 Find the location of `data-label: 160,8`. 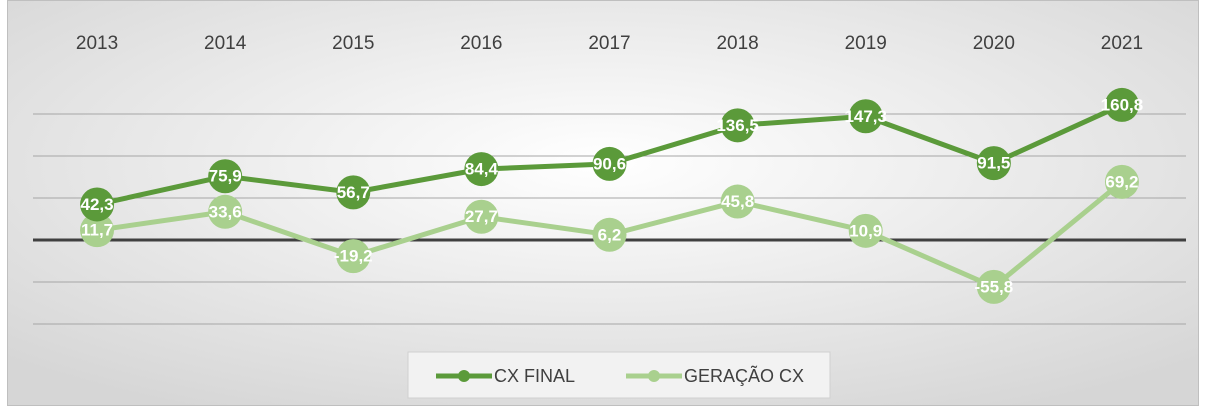

data-label: 160,8 is located at coordinates (1122, 104).